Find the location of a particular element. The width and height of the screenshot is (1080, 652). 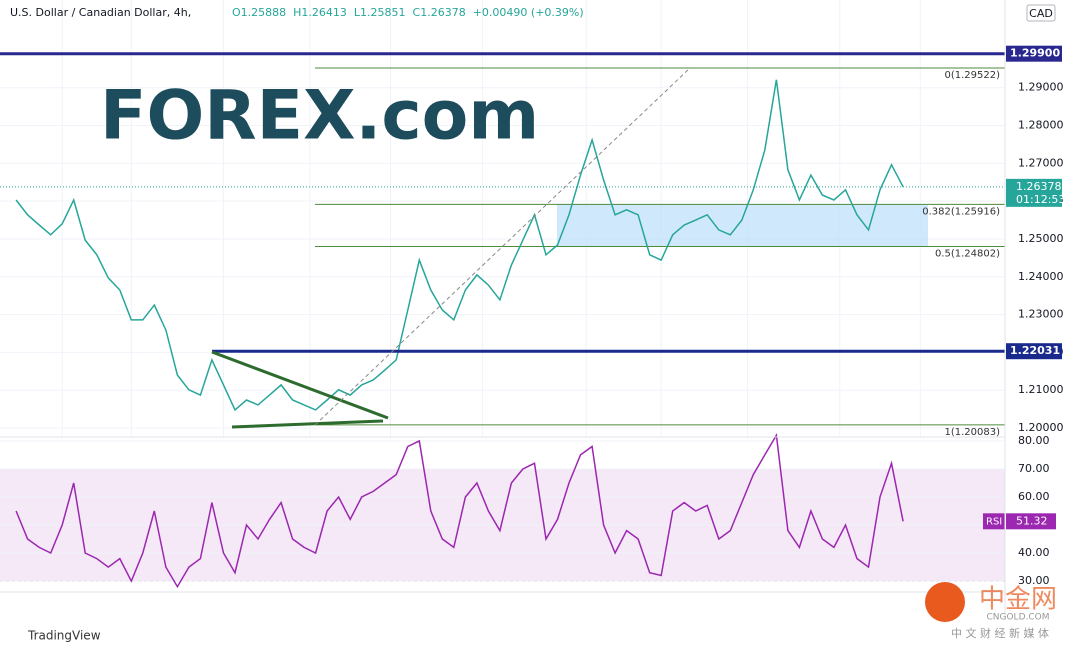

price-tag-label: 1.29900 is located at coordinates (1035, 53).